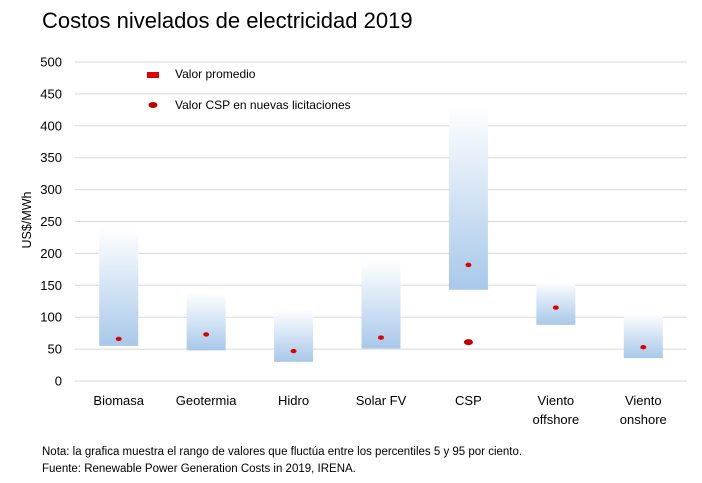  Describe the element at coordinates (51, 253) in the screenshot. I see `y-tick-label: 200` at that location.